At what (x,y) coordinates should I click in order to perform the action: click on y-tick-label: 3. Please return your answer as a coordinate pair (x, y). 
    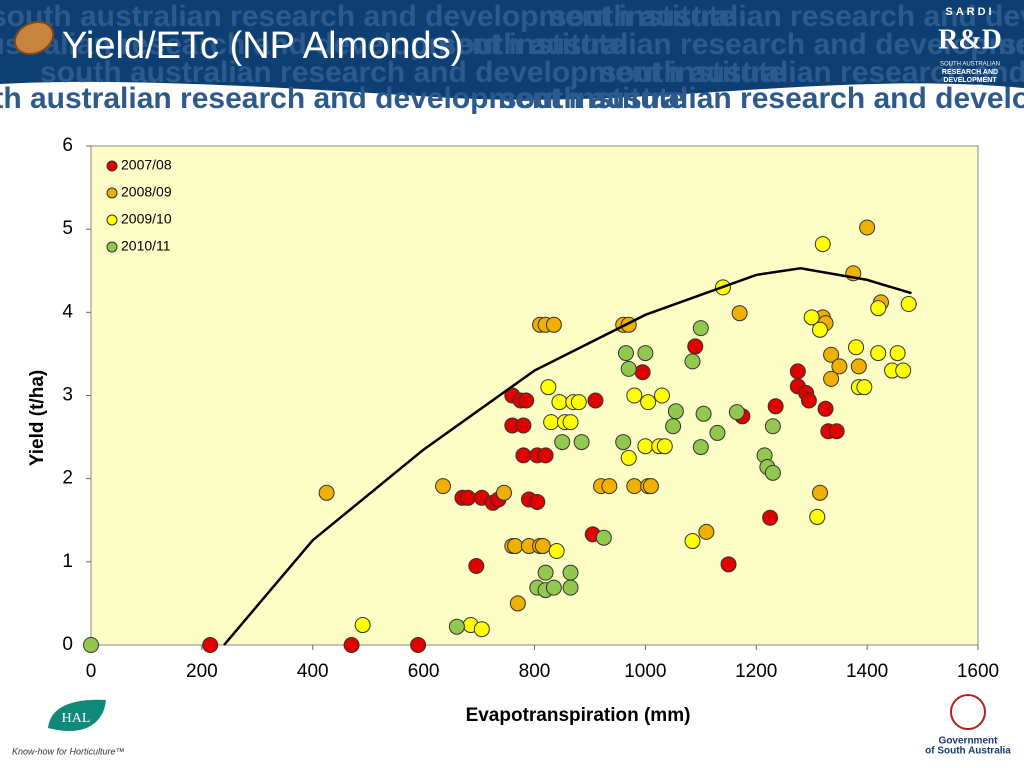
    Looking at the image, I should click on (67, 395).